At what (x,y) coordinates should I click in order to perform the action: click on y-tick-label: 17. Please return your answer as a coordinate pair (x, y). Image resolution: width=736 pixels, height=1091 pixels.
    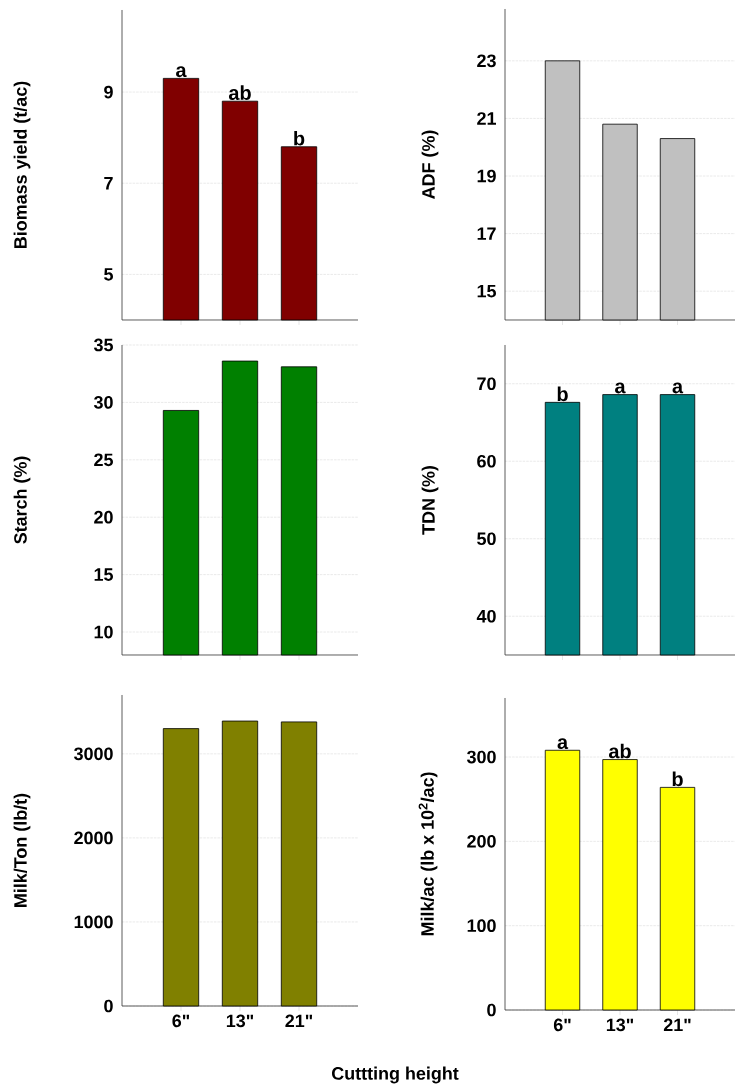
    Looking at the image, I should click on (486, 233).